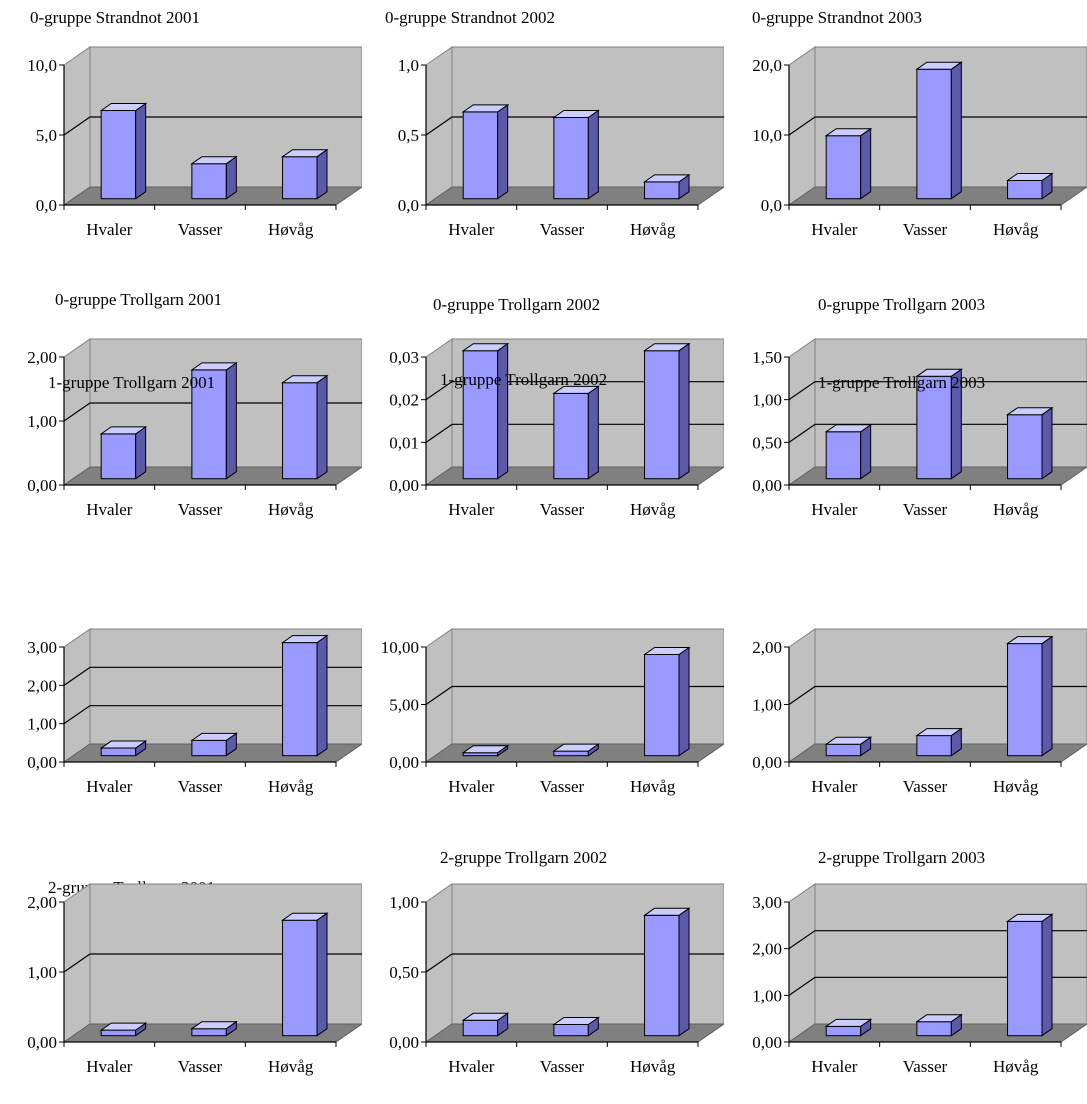  What do you see at coordinates (919, 712) in the screenshot?
I see `chart-svg: 0,00 1,00 2,00 Hvaler Vasser Høvåg` at bounding box center [919, 712].